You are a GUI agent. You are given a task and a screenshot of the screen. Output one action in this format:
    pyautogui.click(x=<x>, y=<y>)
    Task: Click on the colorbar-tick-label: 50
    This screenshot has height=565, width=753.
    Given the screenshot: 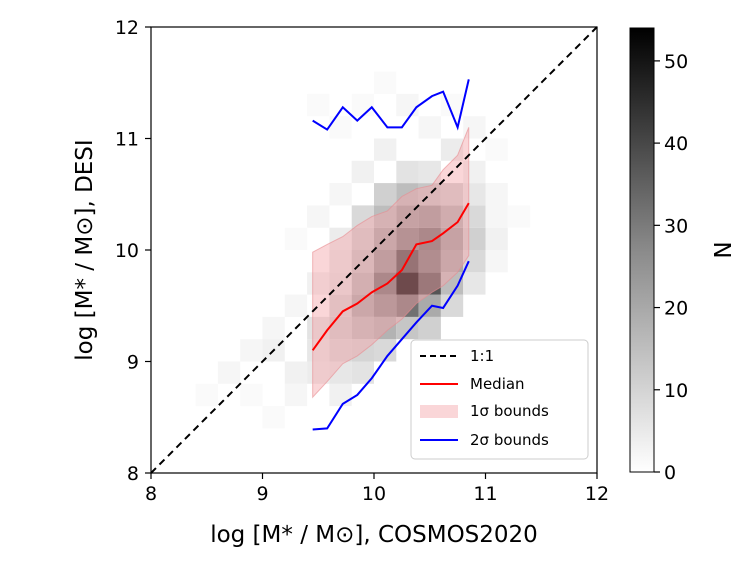 What is the action you would take?
    pyautogui.click(x=676, y=62)
    